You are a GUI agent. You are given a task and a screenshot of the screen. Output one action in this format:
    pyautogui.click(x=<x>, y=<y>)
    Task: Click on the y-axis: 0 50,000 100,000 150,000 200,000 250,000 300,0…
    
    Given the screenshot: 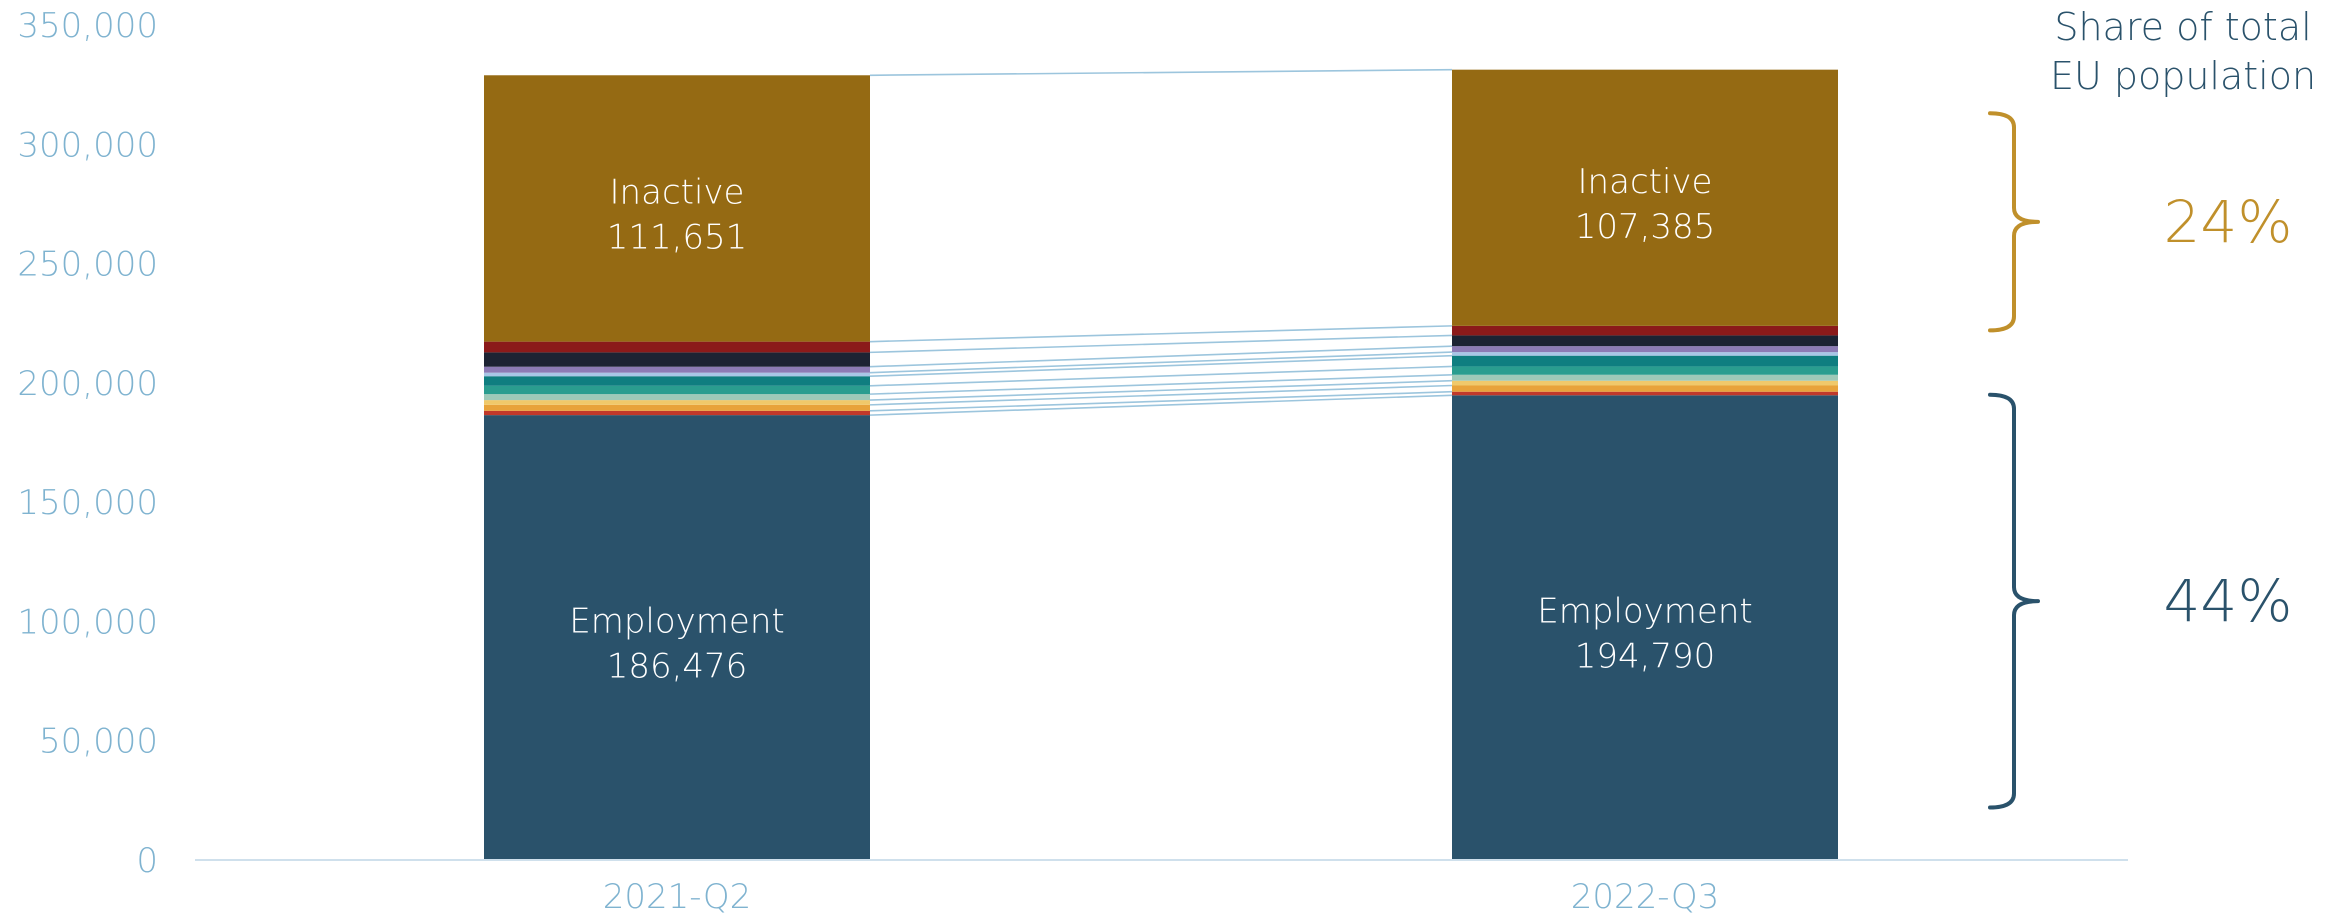 What is the action you would take?
    pyautogui.click(x=87, y=443)
    